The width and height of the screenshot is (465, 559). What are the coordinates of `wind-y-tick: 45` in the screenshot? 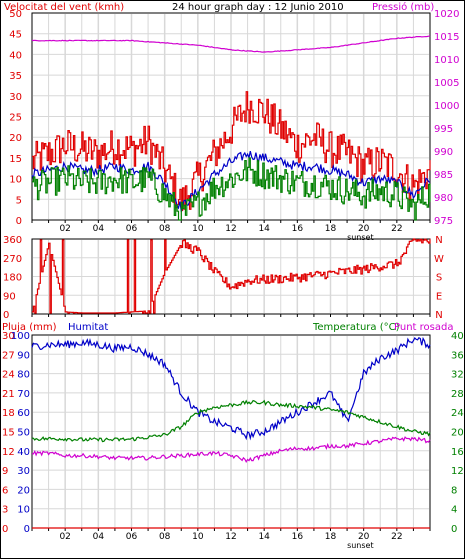 It's located at (15, 35).